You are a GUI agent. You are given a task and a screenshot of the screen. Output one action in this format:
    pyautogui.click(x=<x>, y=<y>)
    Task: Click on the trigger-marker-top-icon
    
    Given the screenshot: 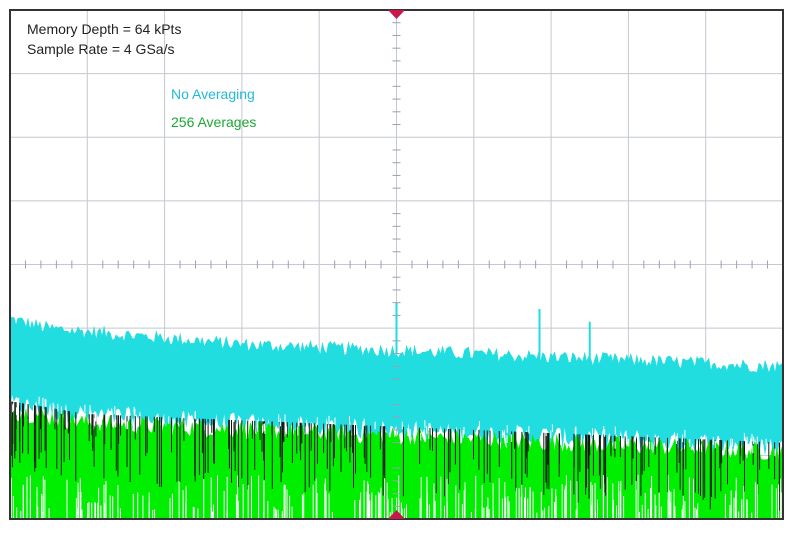 What is the action you would take?
    pyautogui.click(x=396, y=14)
    